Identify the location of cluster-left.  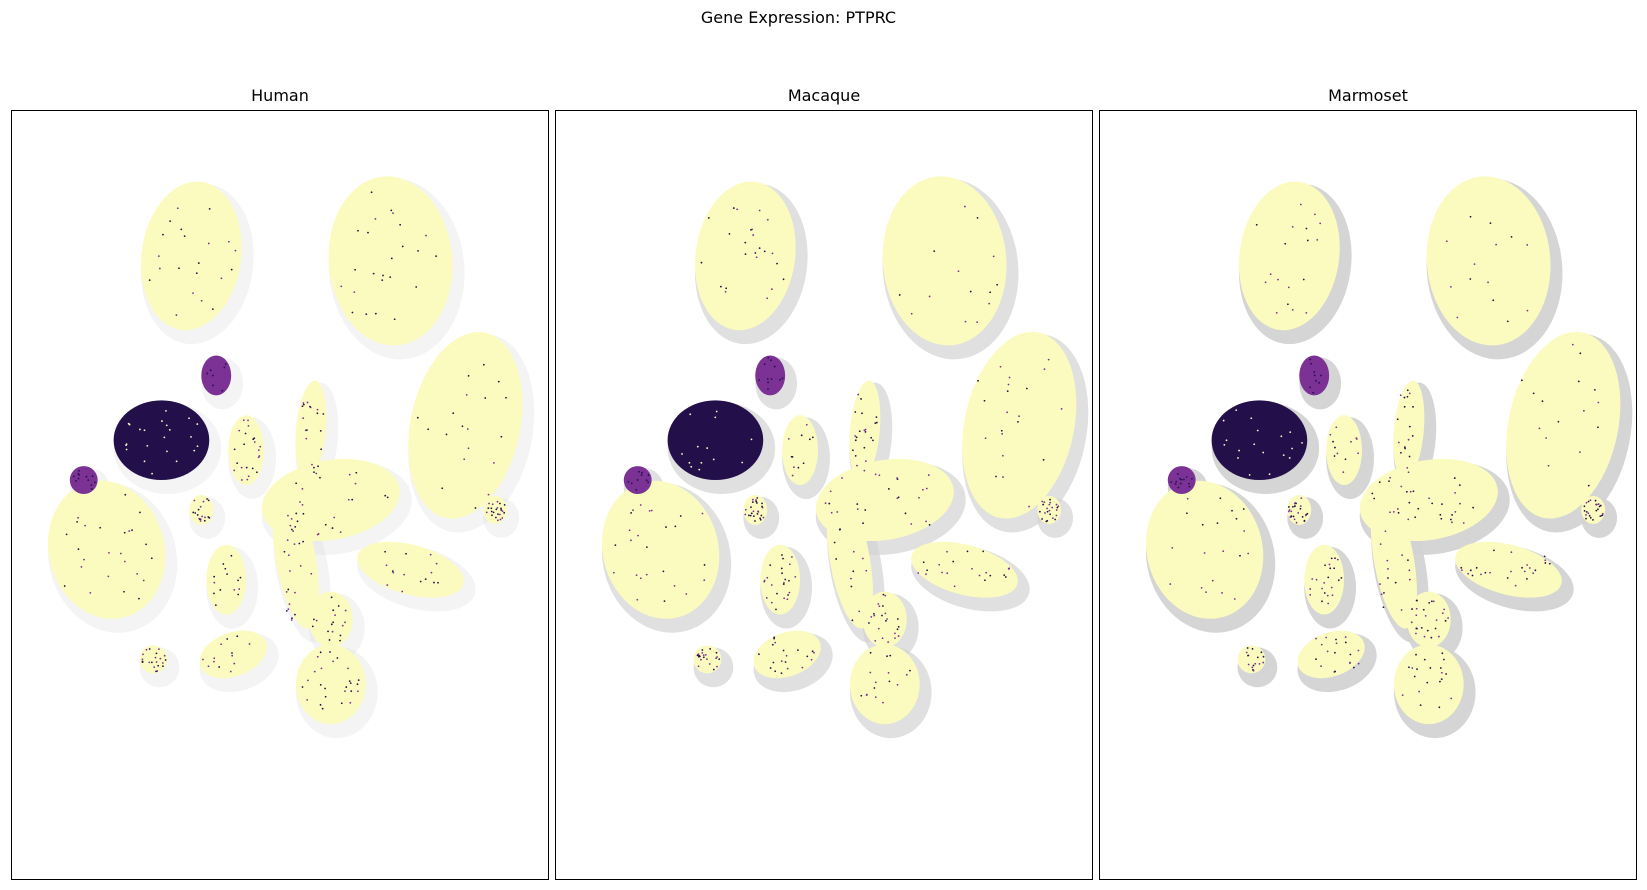
(106, 549).